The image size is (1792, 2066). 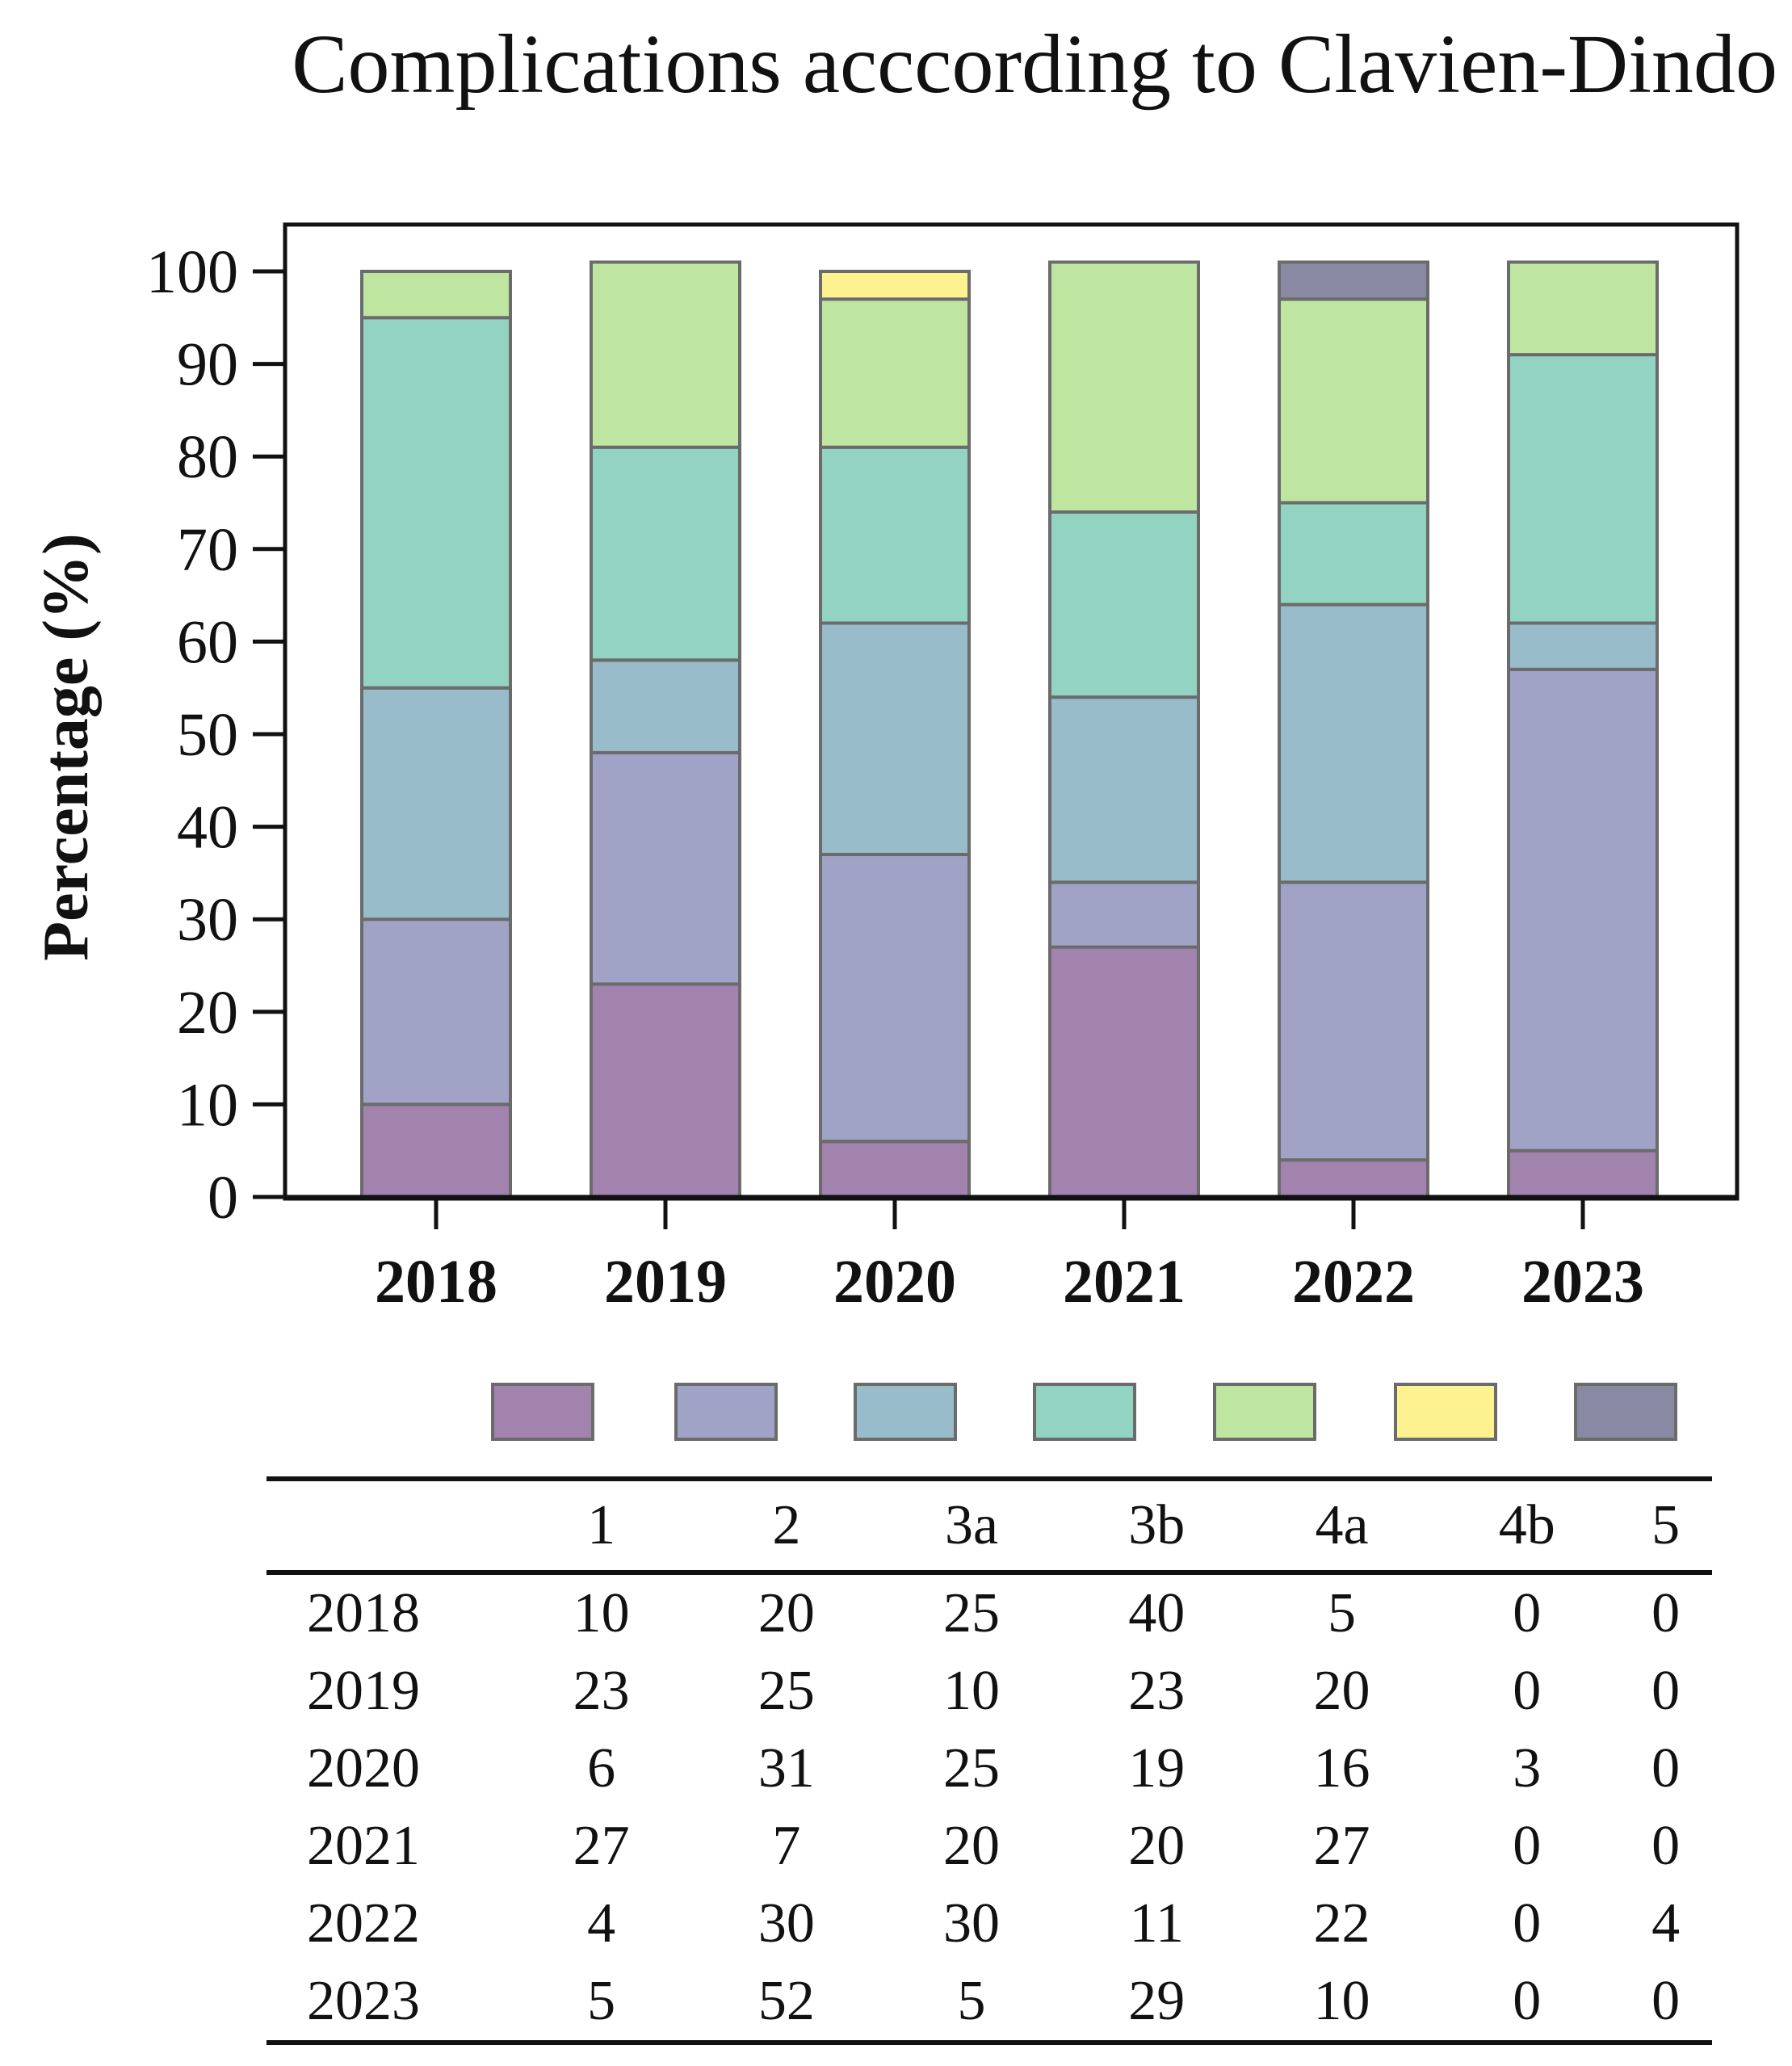 I want to click on y-tick-label: 0, so click(x=223, y=1198).